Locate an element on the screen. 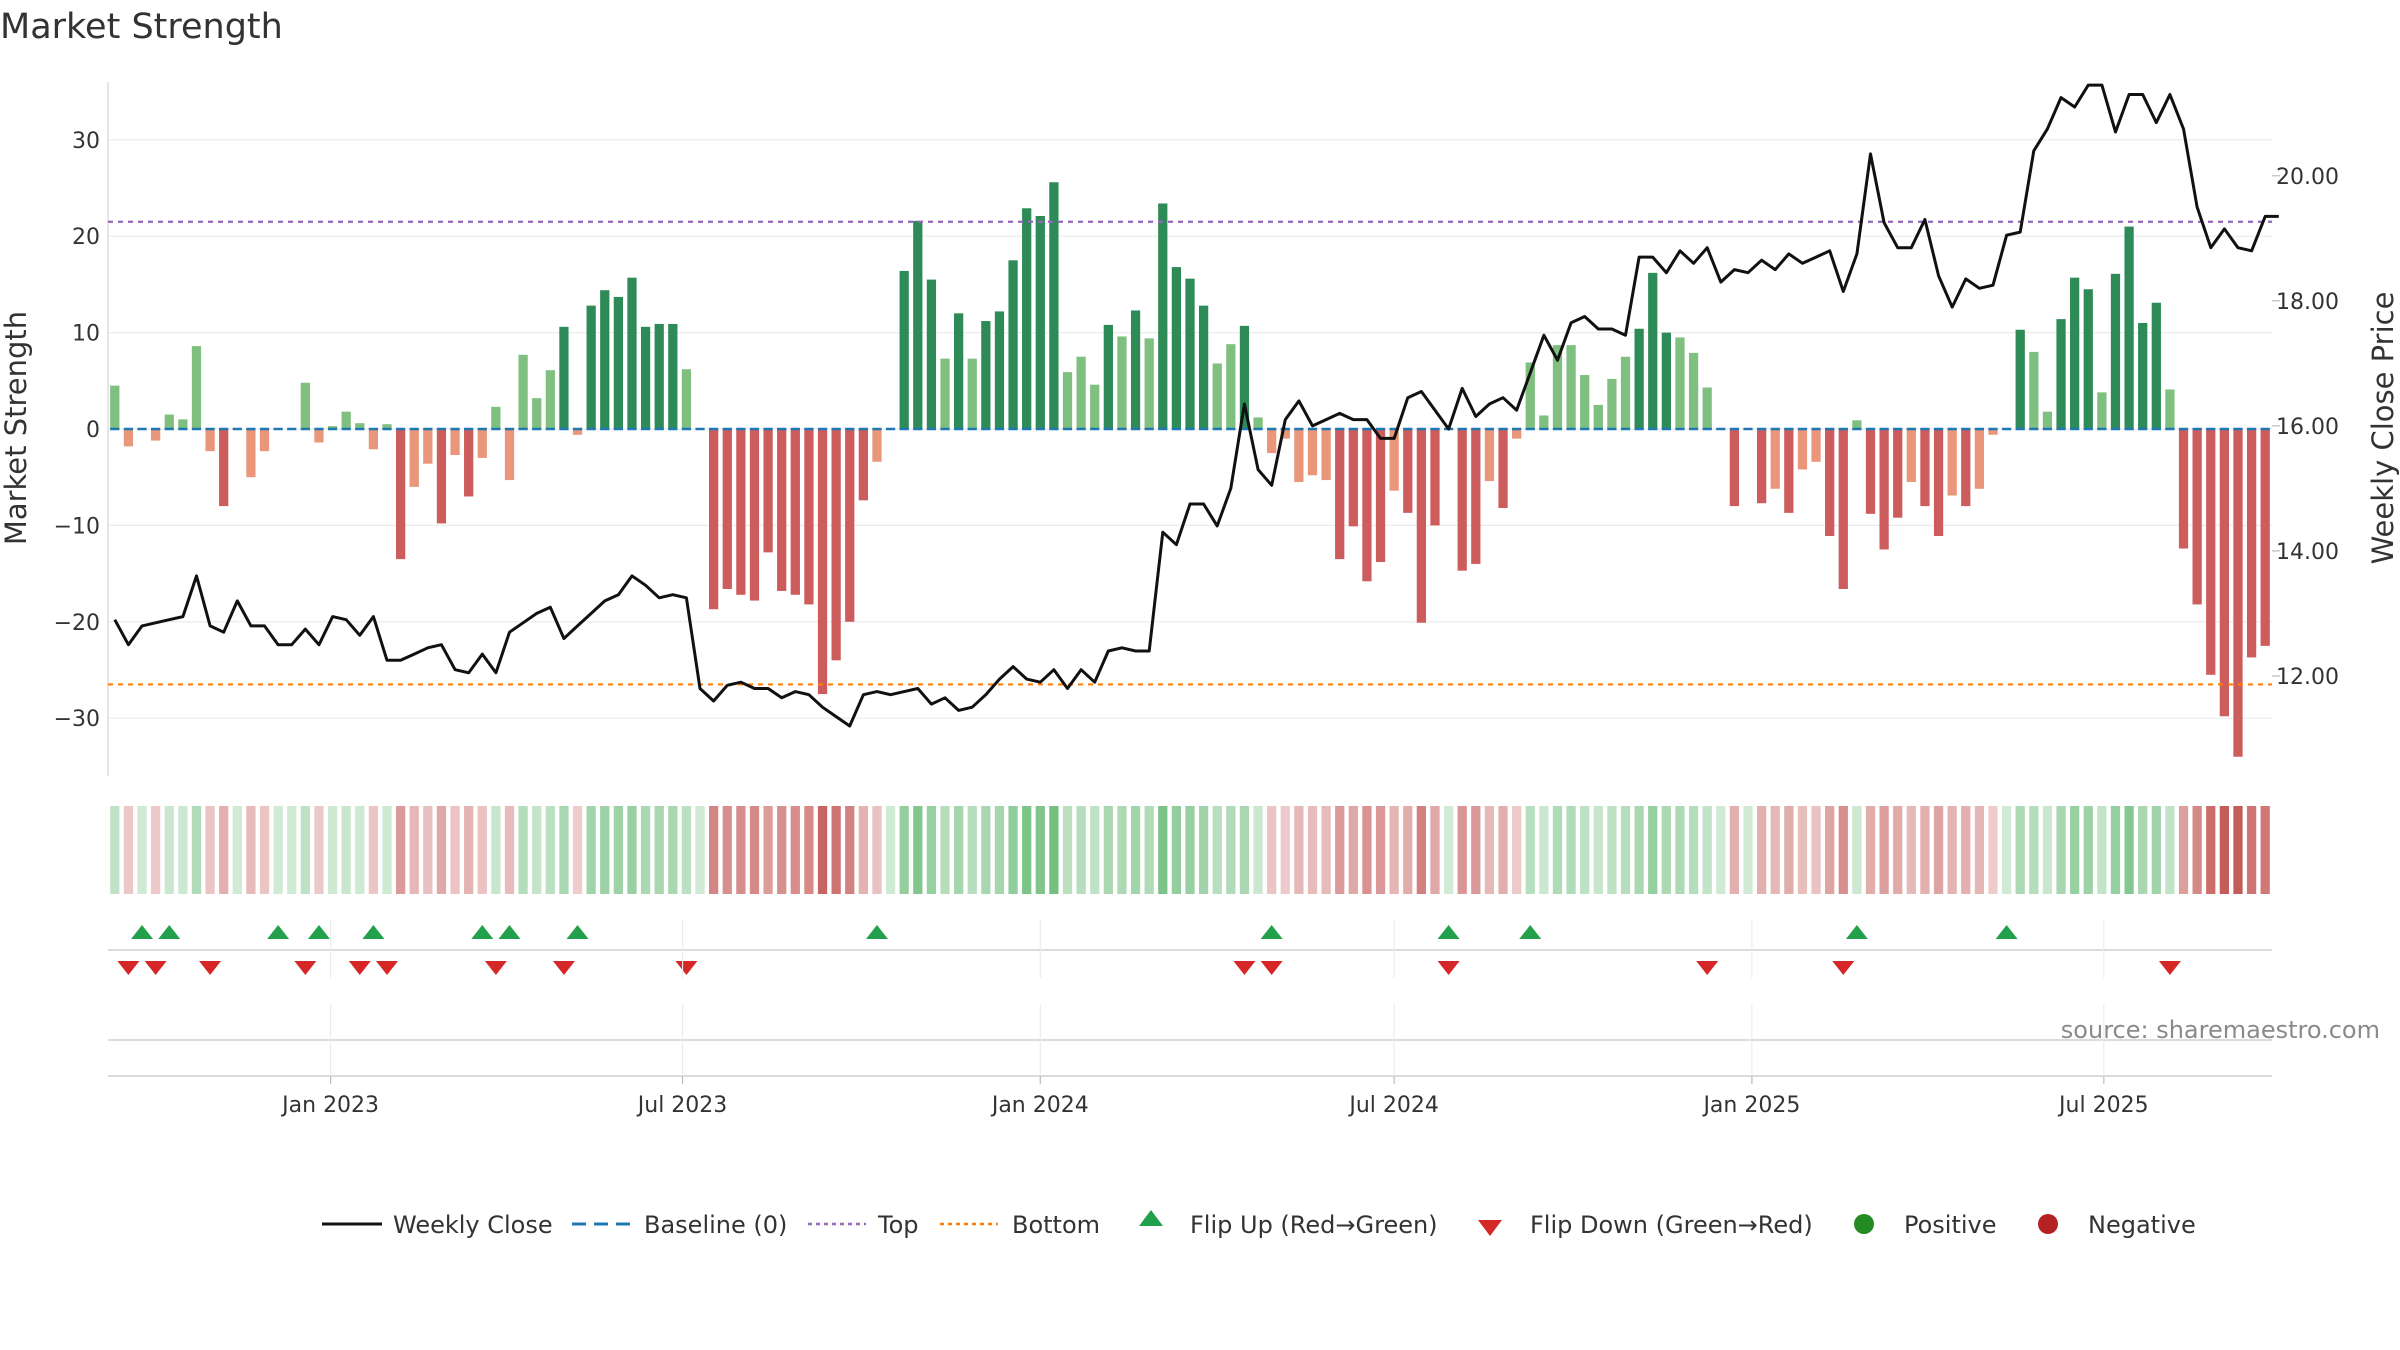  left-y-tick-label: −10 is located at coordinates (77, 526).